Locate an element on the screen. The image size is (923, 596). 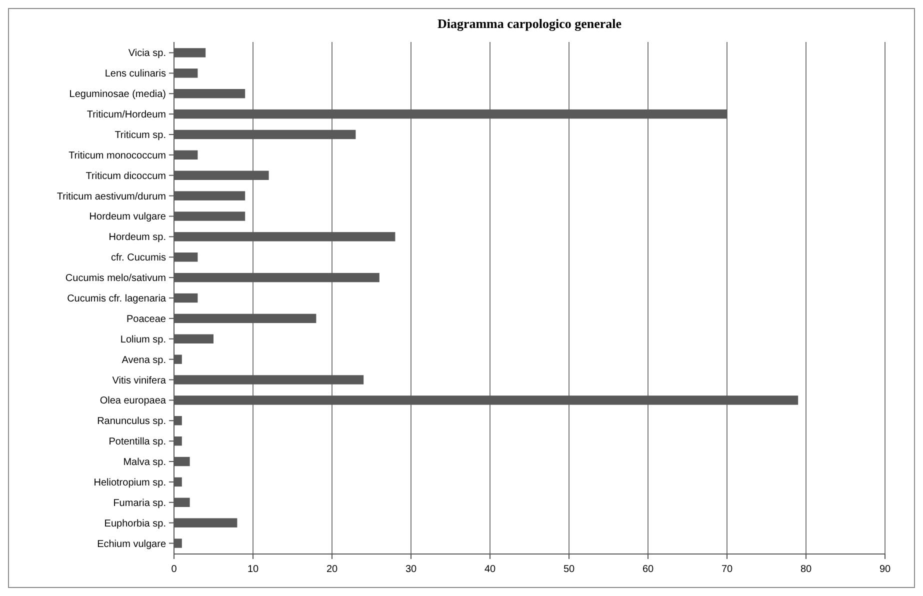
y-tick-label: Lolium sp. is located at coordinates (143, 340).